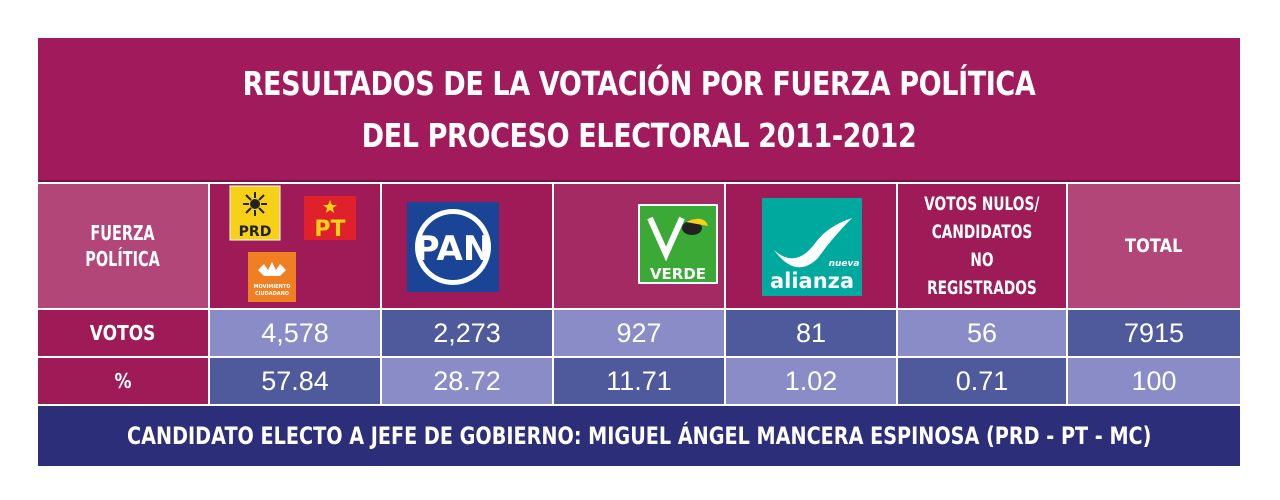  I want to click on pt-logo: PT, so click(330, 219).